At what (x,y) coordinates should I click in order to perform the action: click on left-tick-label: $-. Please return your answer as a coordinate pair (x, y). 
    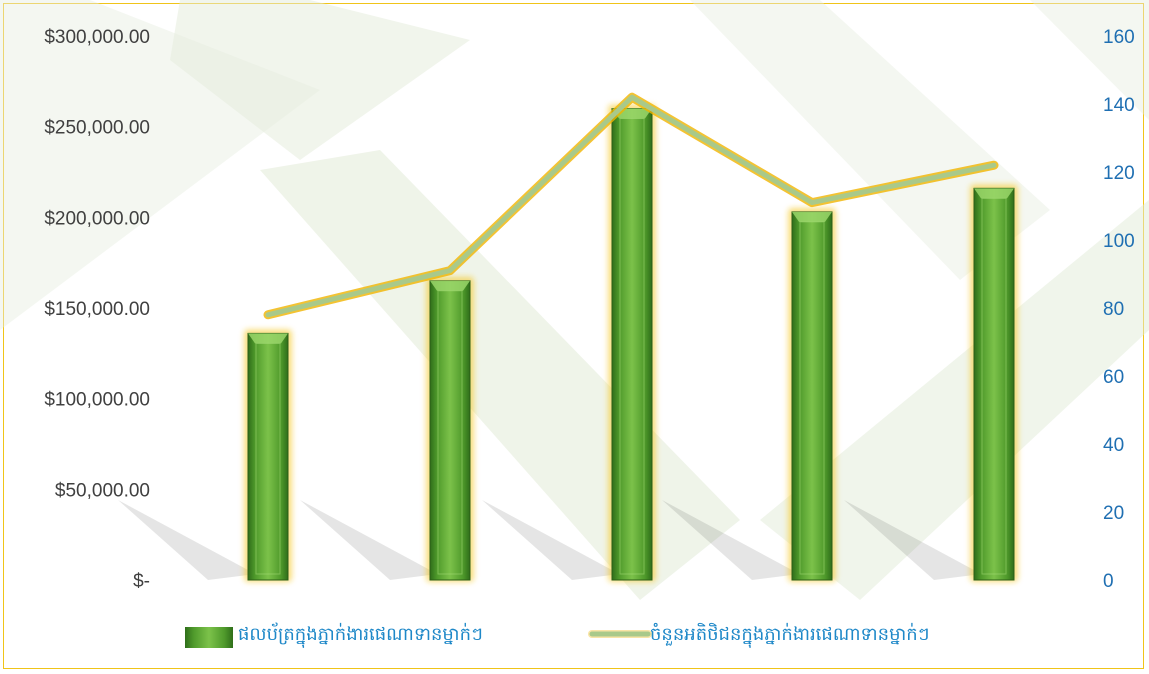
    Looking at the image, I should click on (141, 581).